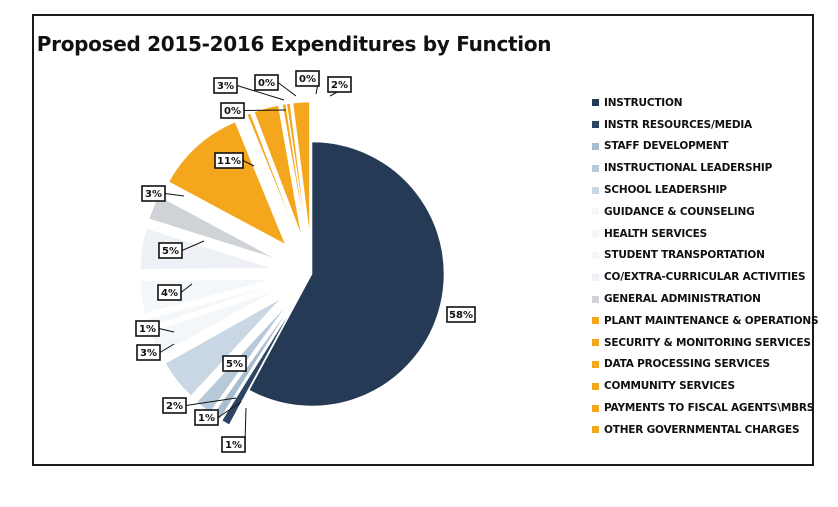 This screenshot has width=838, height=507. I want to click on legend-label-4: INSTRUCTIONAL LEADERSHIP, so click(688, 168).